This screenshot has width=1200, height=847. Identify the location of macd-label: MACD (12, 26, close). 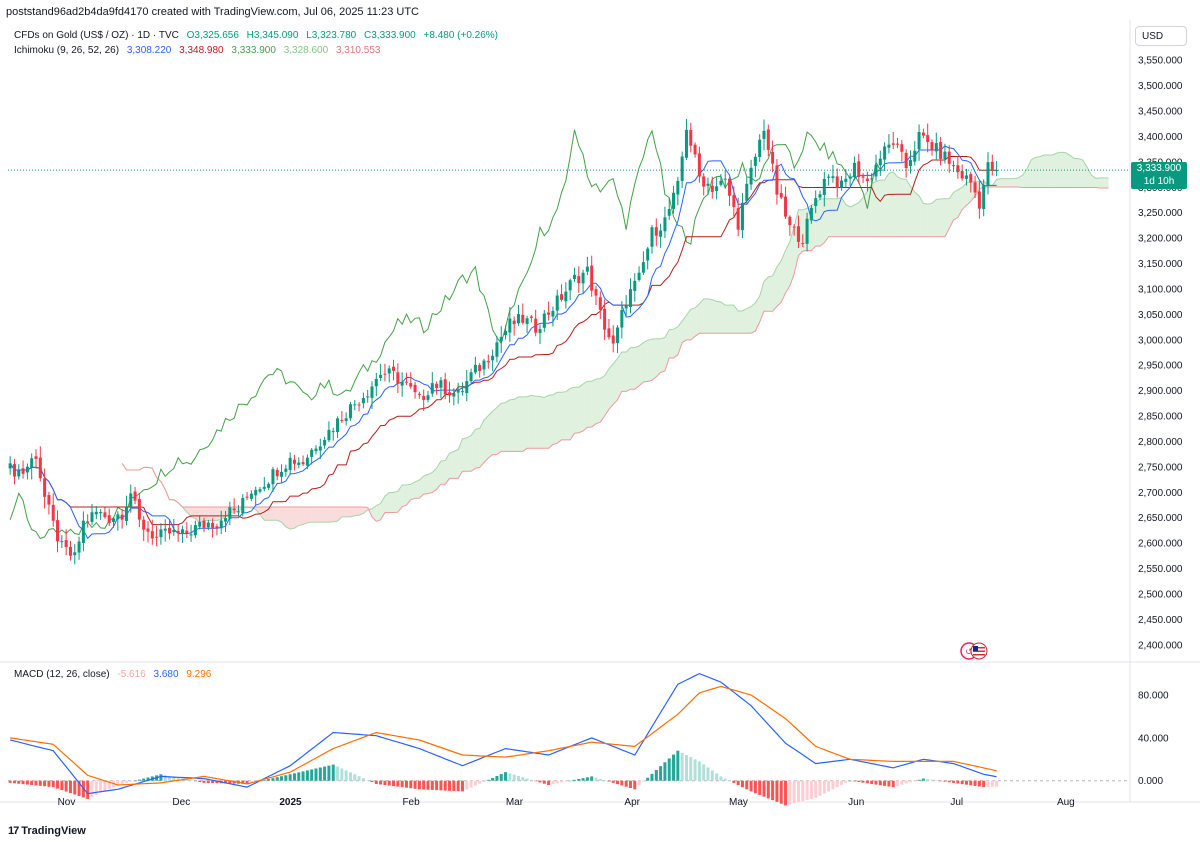
(62, 674).